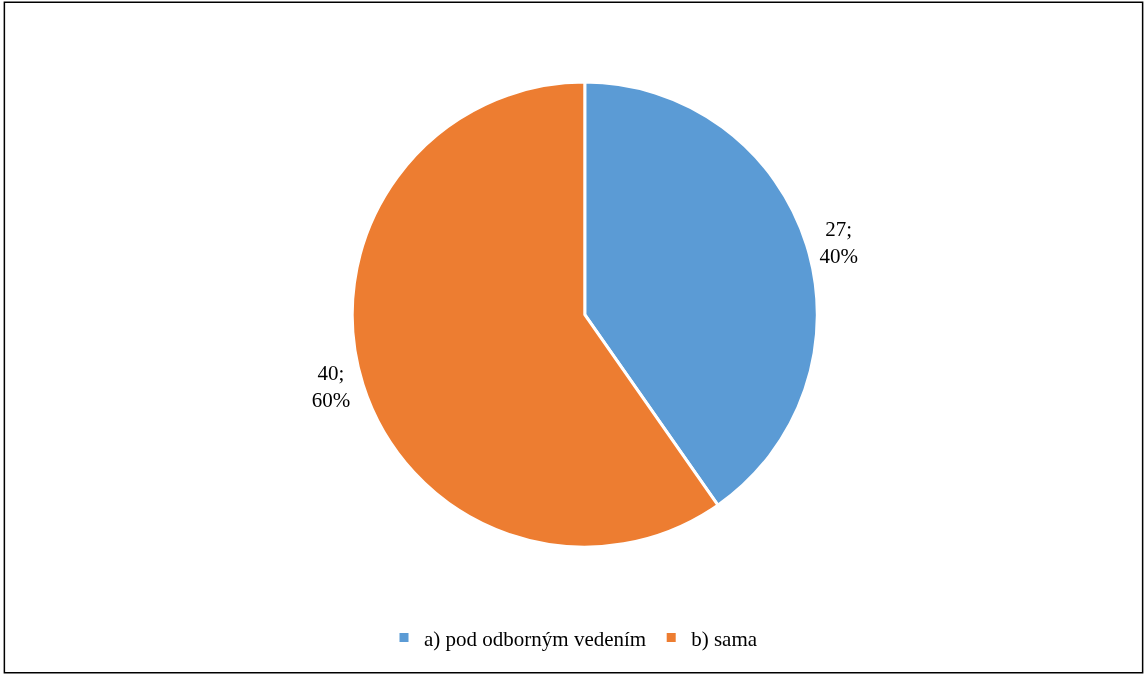 The height and width of the screenshot is (675, 1147). Describe the element at coordinates (331, 387) in the screenshot. I see `data-label: 40; 60%` at that location.